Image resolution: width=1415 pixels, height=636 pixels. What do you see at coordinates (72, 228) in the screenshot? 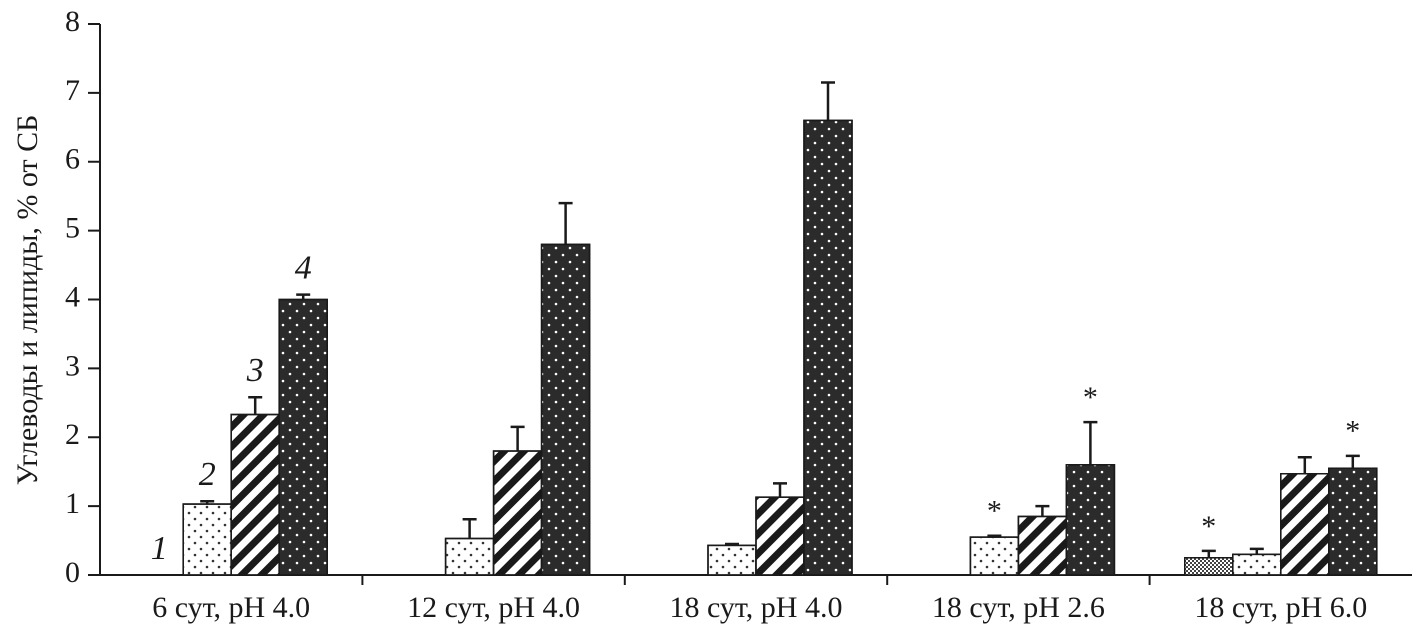
I see `y-tick-label: 5` at bounding box center [72, 228].